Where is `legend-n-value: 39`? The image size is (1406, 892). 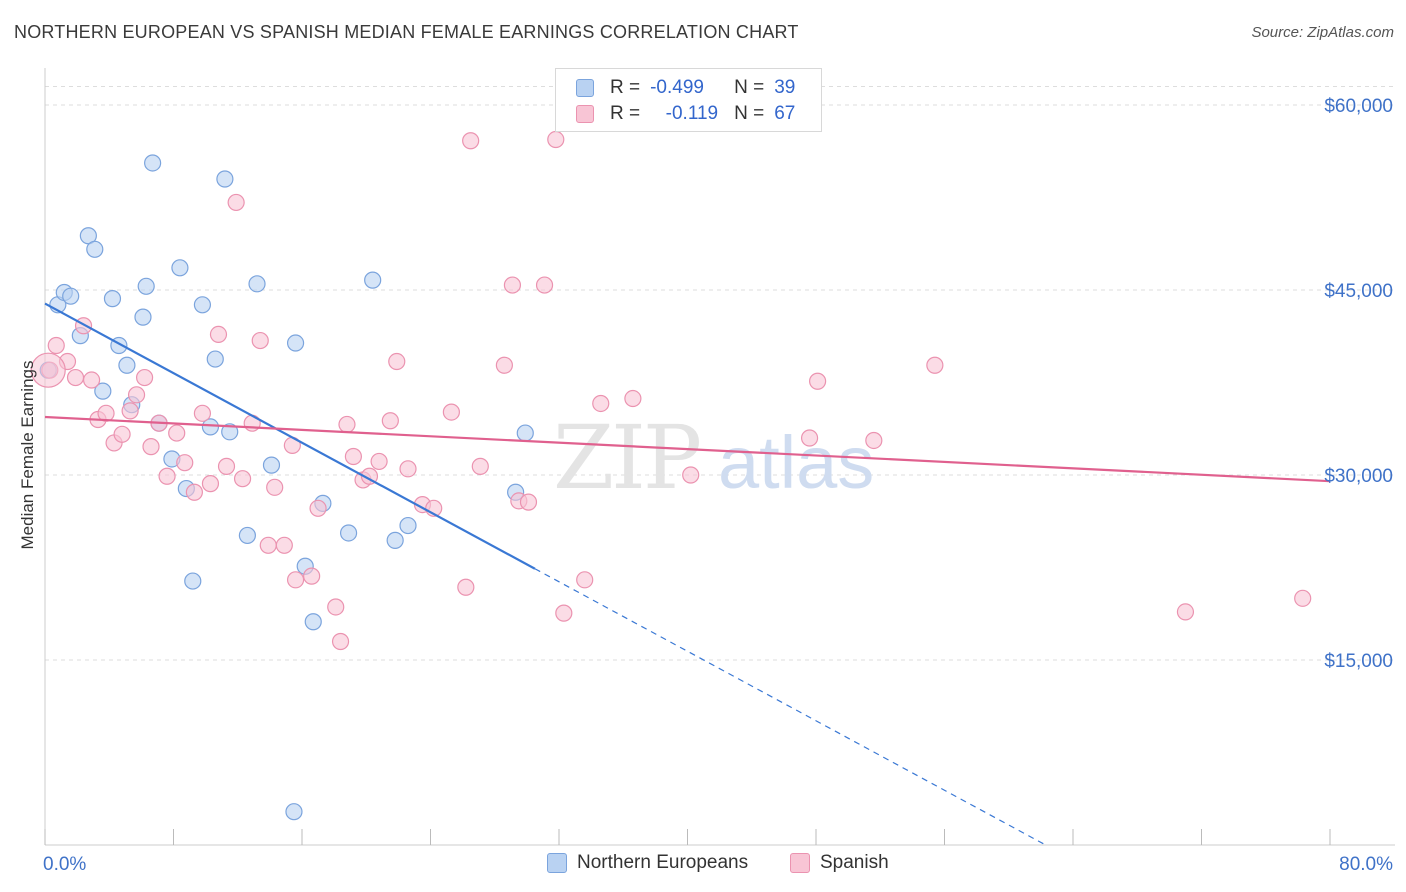 legend-n-value: 39 is located at coordinates (785, 87).